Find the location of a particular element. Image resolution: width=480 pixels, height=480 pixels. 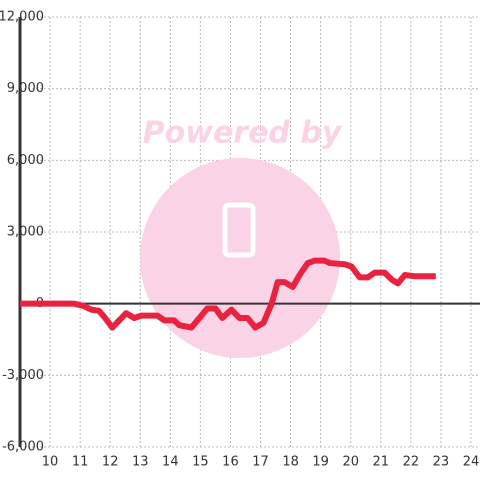

x-tick-label: 23 is located at coordinates (441, 462).